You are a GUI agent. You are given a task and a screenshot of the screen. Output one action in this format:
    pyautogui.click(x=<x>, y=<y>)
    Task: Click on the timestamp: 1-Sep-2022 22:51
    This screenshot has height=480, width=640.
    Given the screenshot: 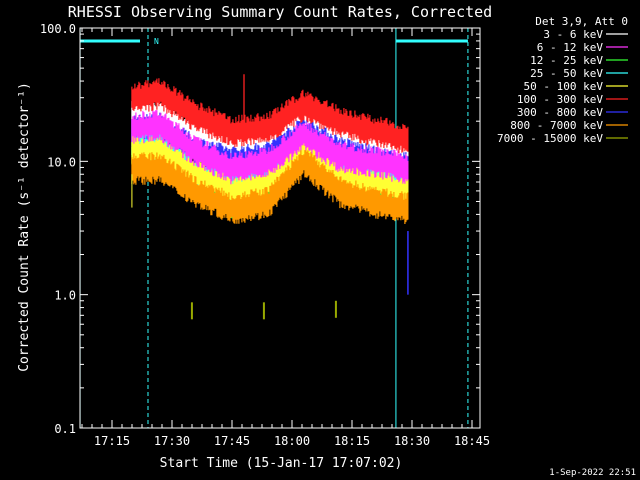 What is the action you would take?
    pyautogui.click(x=592, y=473)
    